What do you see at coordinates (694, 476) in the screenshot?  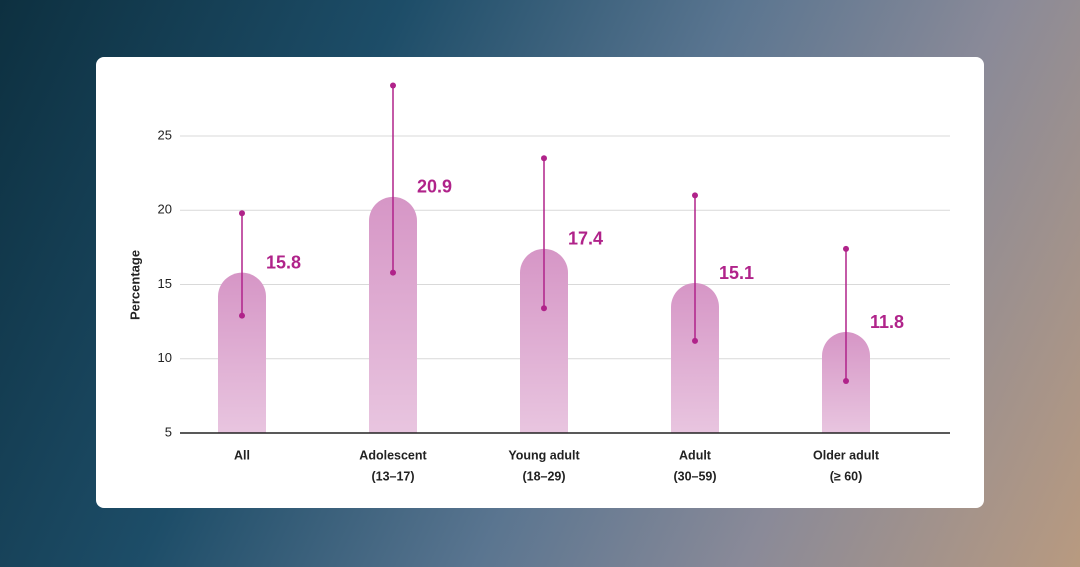 I see `x-tick-label: (30–59)` at bounding box center [694, 476].